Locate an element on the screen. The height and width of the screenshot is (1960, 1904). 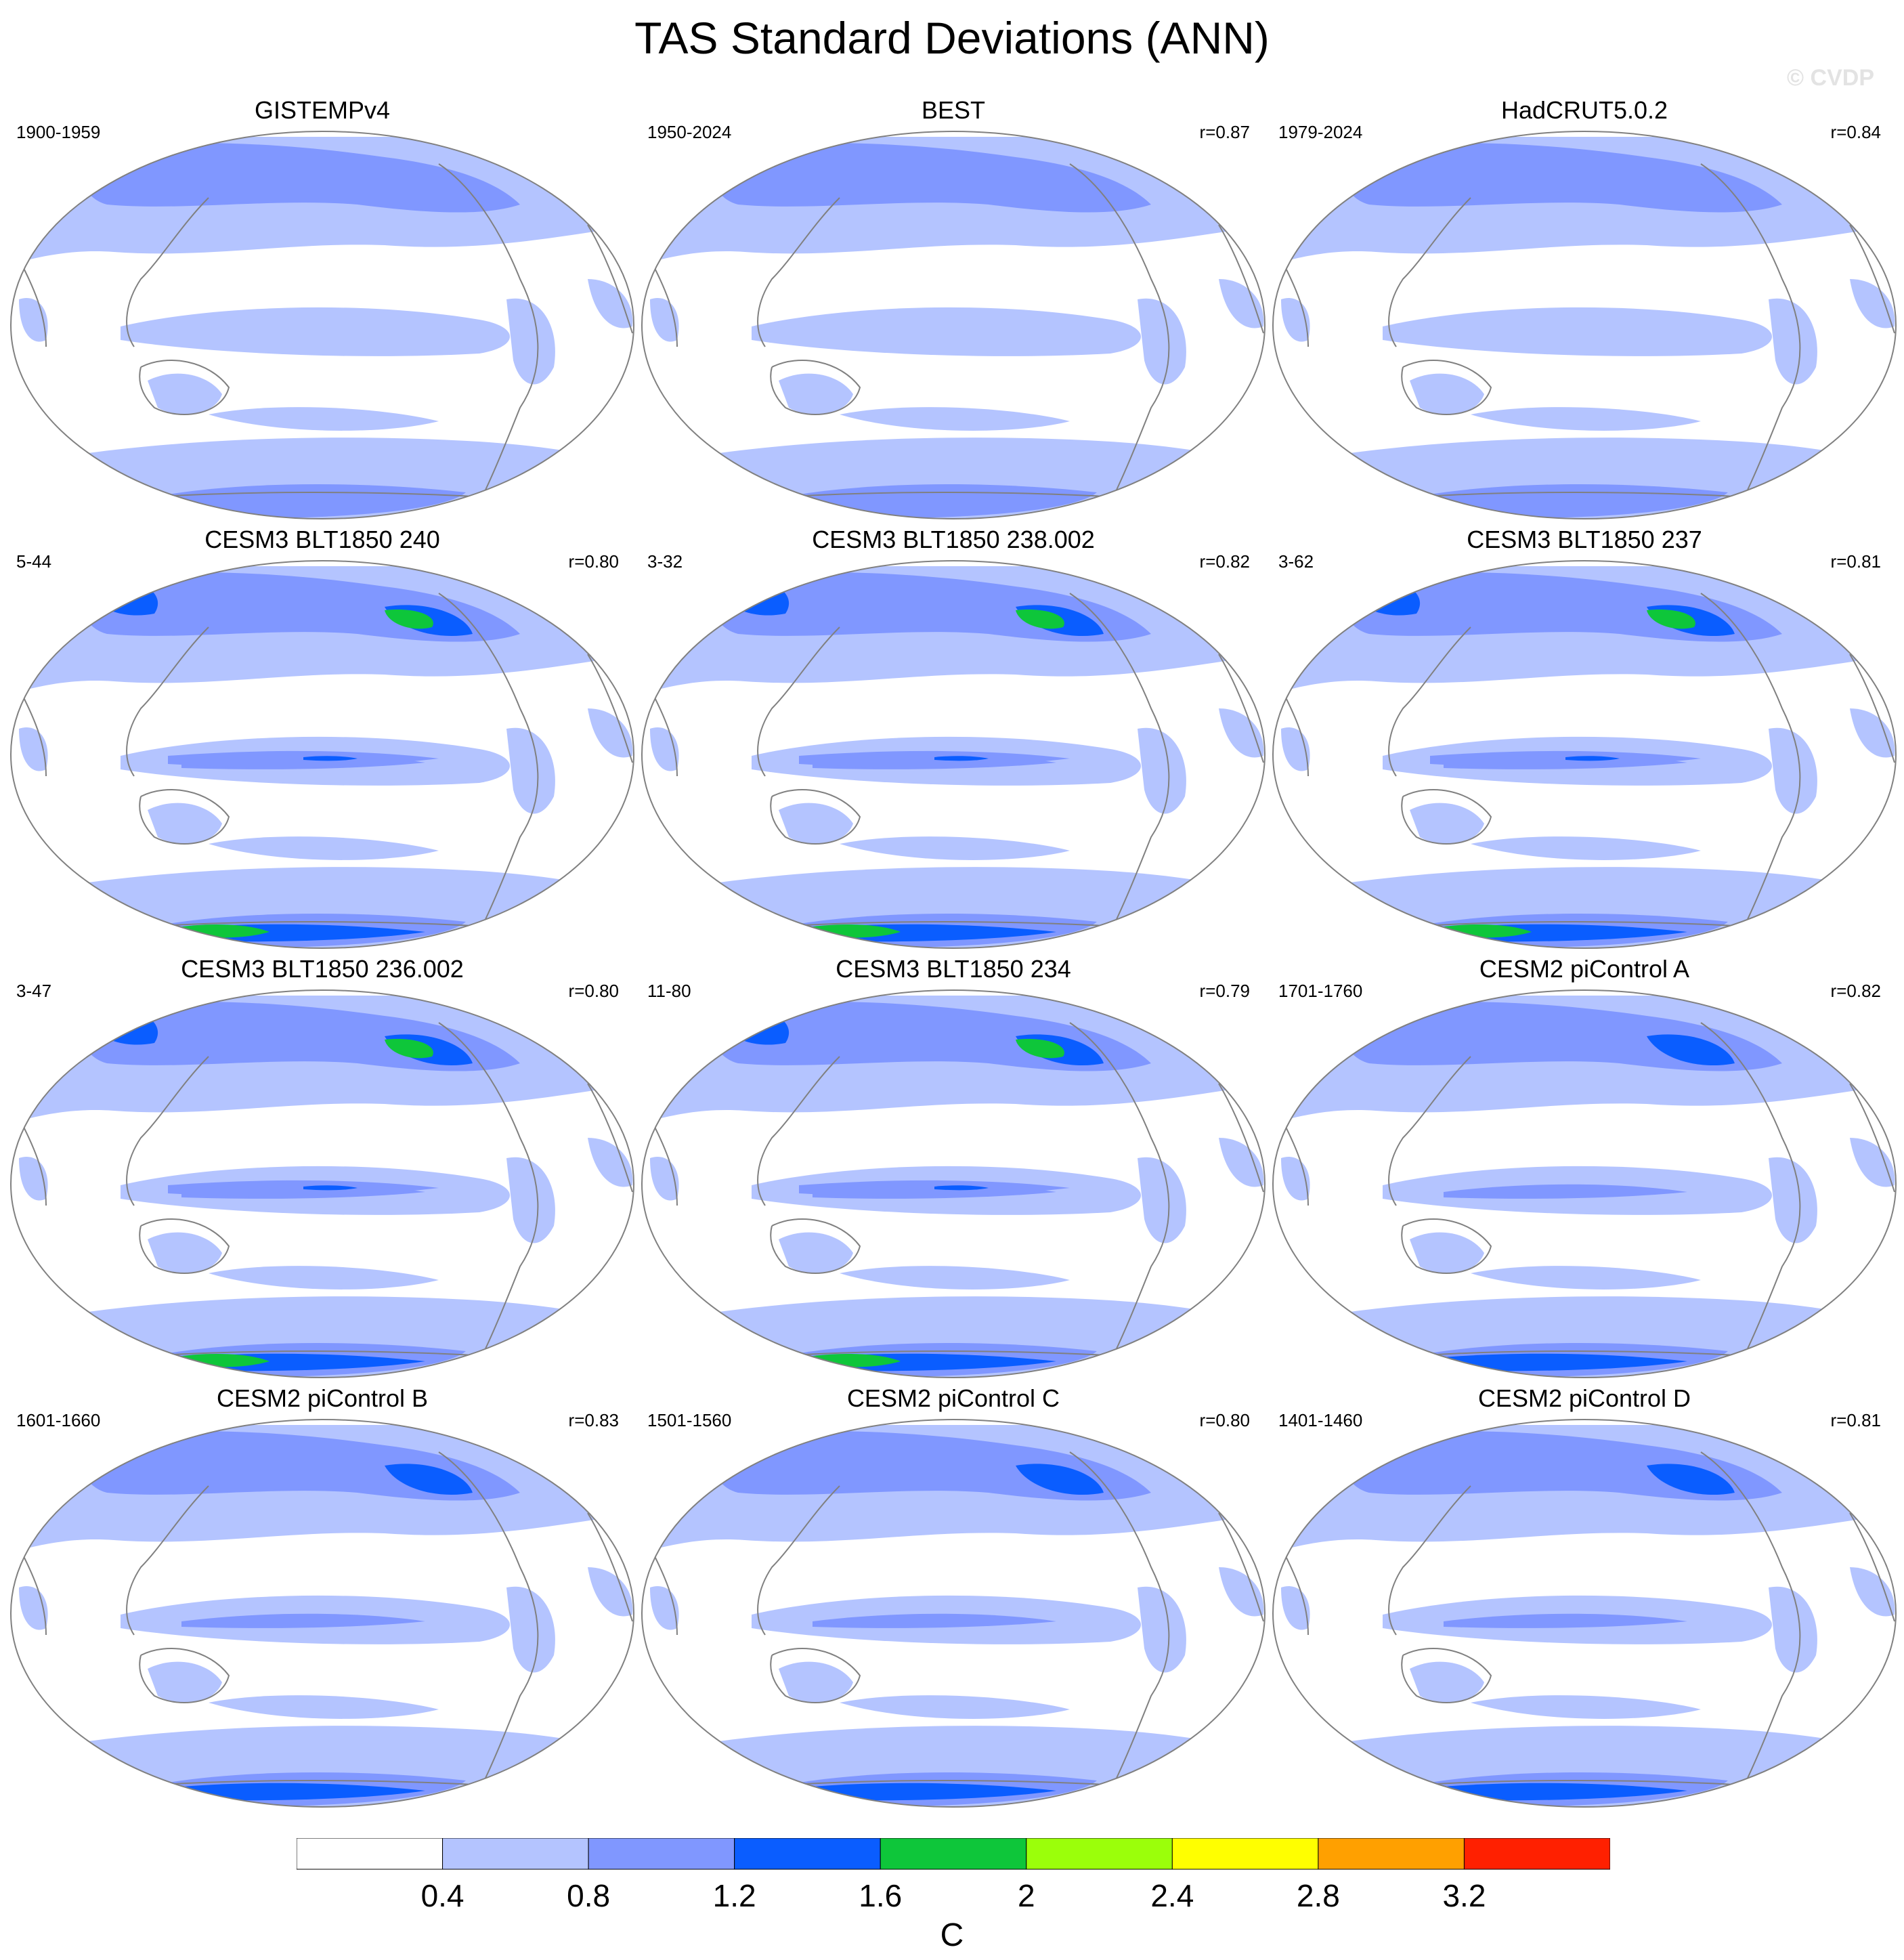
panel-years: 3-47 is located at coordinates (34, 991).